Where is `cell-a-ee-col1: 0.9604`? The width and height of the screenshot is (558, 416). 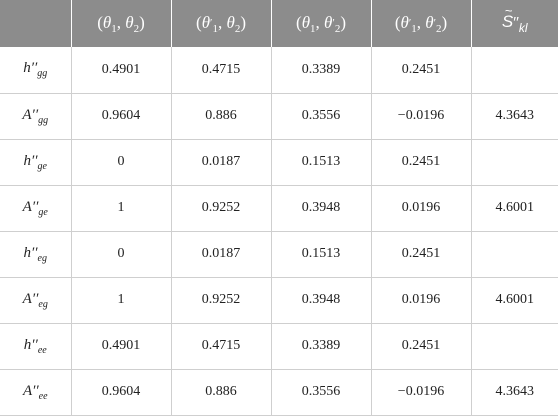
cell-a-ee-col1: 0.9604 is located at coordinates (121, 392).